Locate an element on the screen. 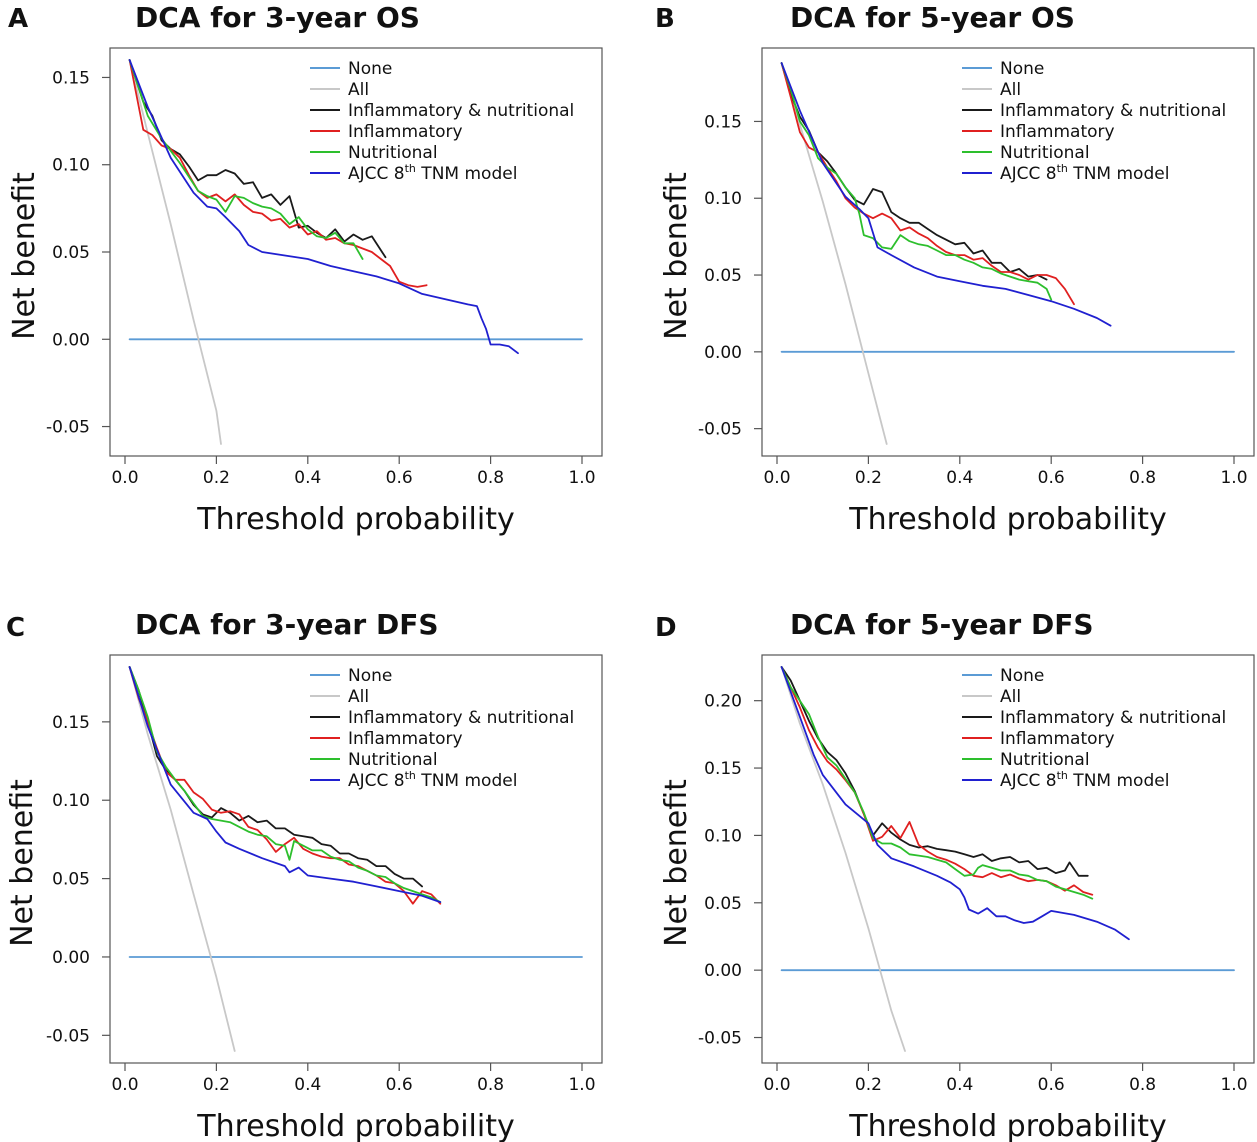 This screenshot has width=1257, height=1142. chart-title: DCA for 5-year DFS is located at coordinates (942, 624).